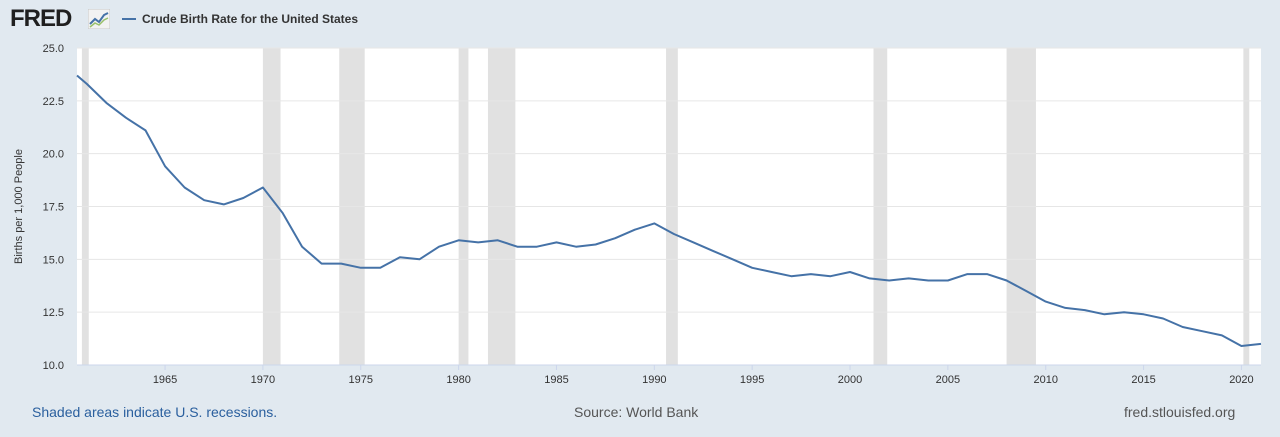  What do you see at coordinates (53, 313) in the screenshot?
I see `y-tick-label: 12.5` at bounding box center [53, 313].